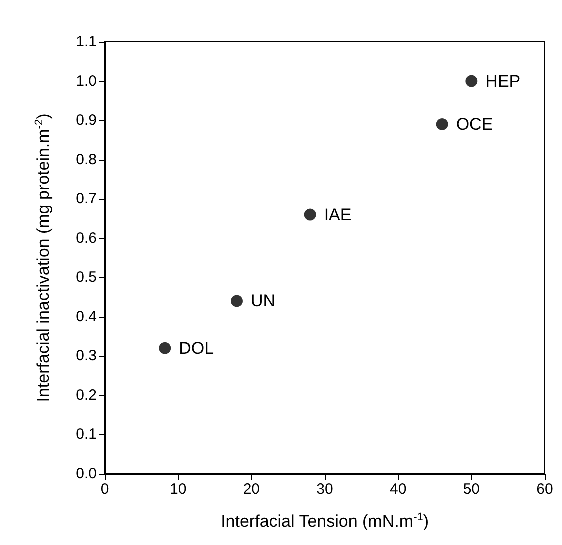  Describe the element at coordinates (263, 301) in the screenshot. I see `annotation: UN` at that location.